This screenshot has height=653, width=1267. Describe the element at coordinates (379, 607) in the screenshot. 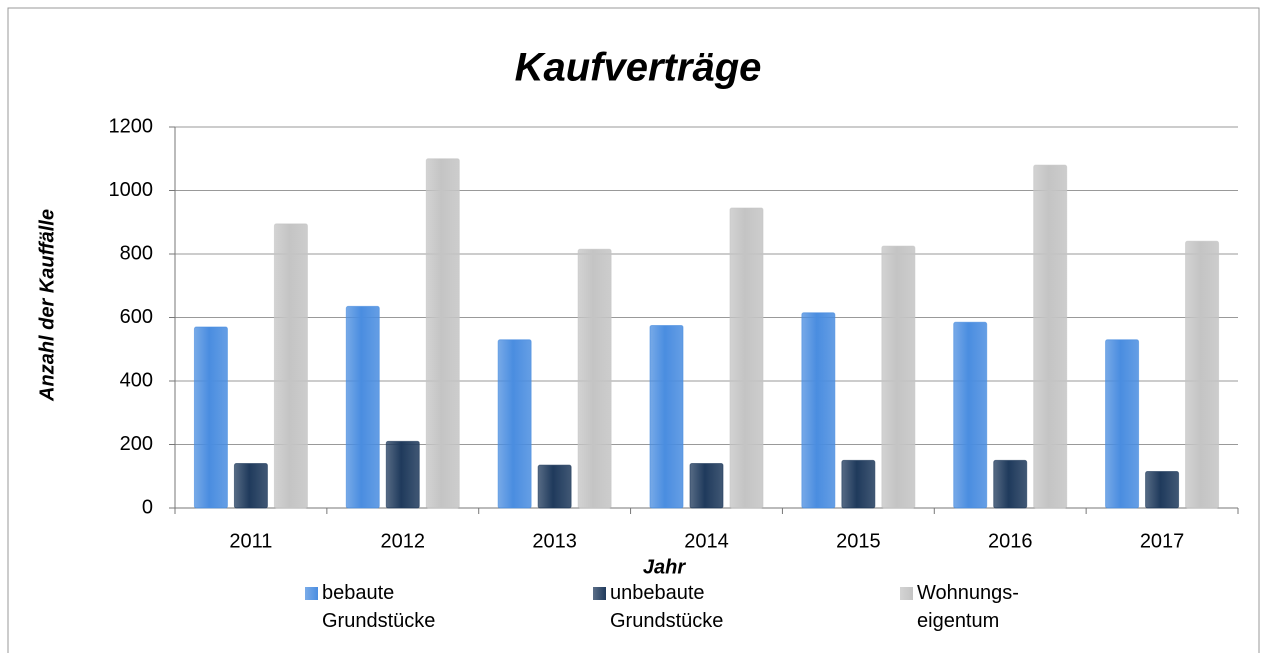

I see `legend-label: bebaute Grundstücke` at that location.